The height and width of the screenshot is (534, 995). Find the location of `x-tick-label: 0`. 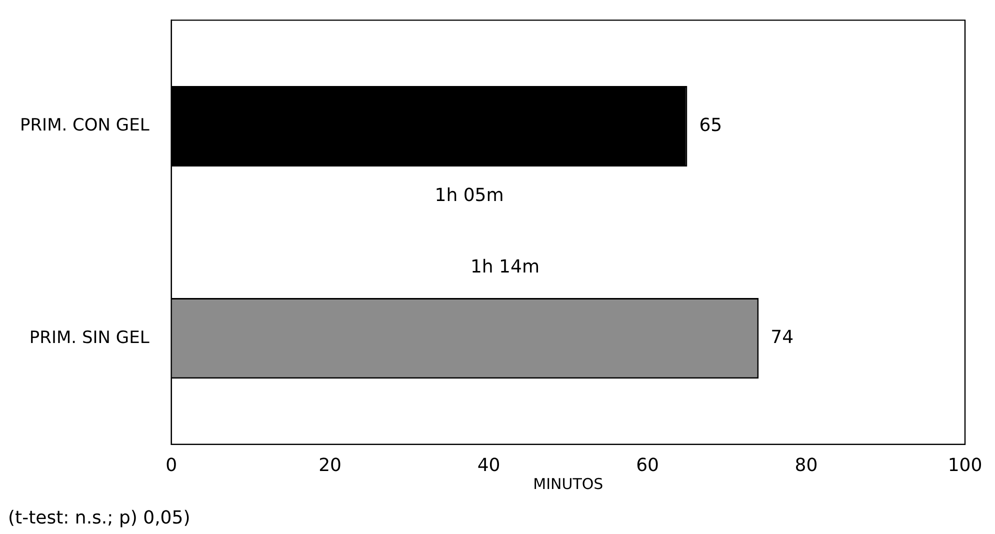

x-tick-label: 0 is located at coordinates (172, 465).